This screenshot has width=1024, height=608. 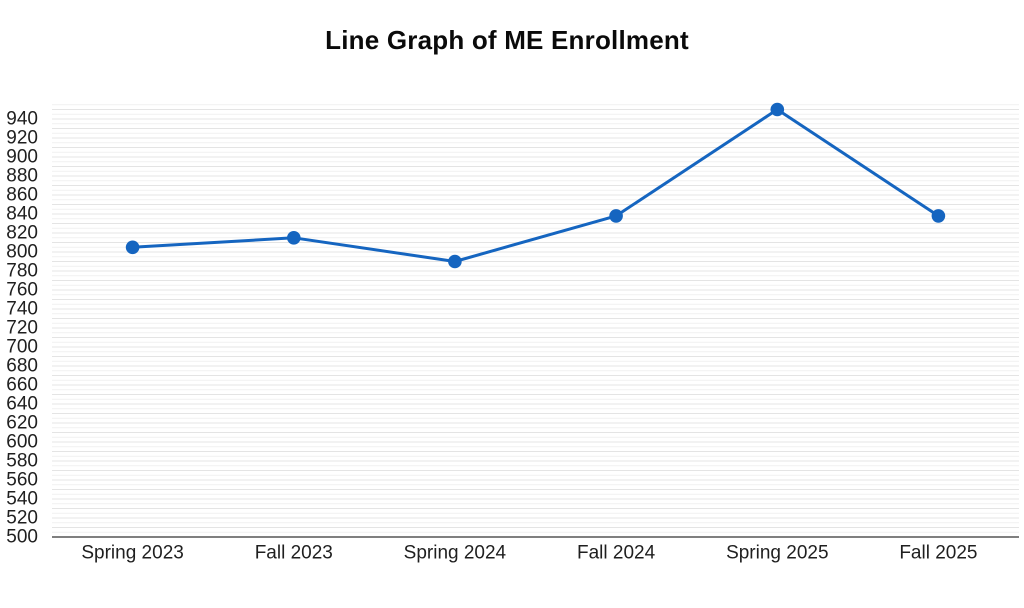 What do you see at coordinates (22, 480) in the screenshot?
I see `y-tick-label: 560` at bounding box center [22, 480].